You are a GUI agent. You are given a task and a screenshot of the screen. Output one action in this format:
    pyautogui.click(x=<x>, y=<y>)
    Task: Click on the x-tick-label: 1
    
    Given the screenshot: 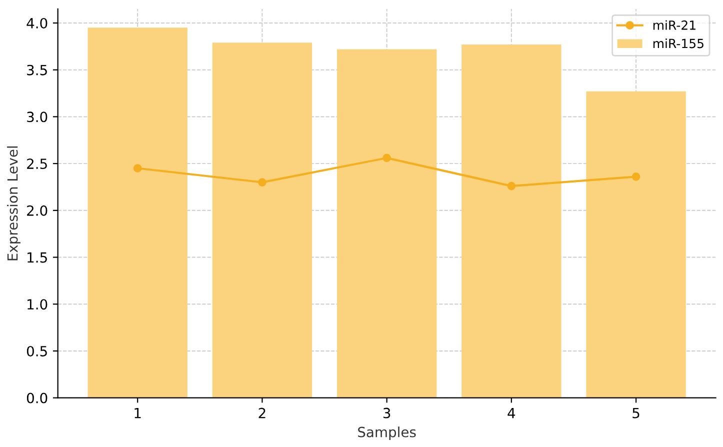 What is the action you would take?
    pyautogui.click(x=137, y=413)
    